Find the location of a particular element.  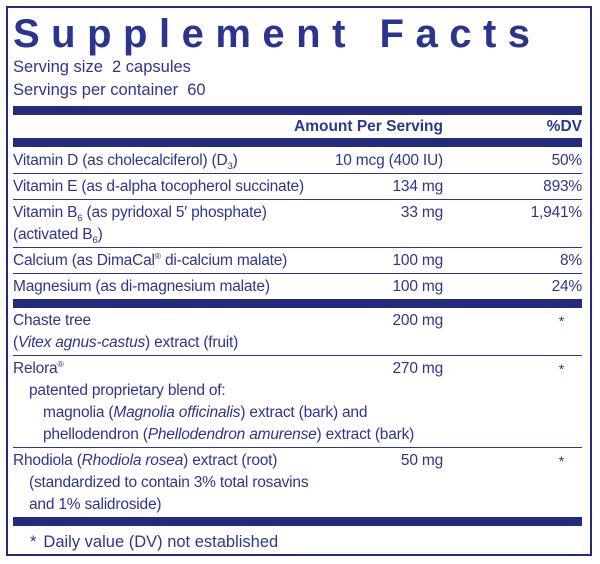

ingredient-name: Vitamin D (as cholecalciferol) (D3) is located at coordinates (297, 161).